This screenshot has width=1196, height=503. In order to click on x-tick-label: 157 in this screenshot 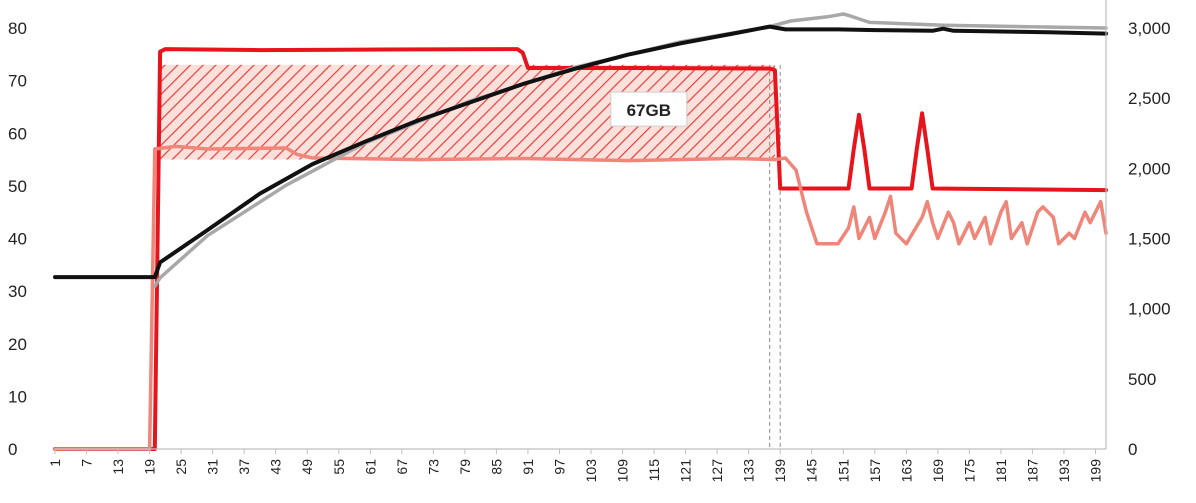, I will do `click(875, 471)`.